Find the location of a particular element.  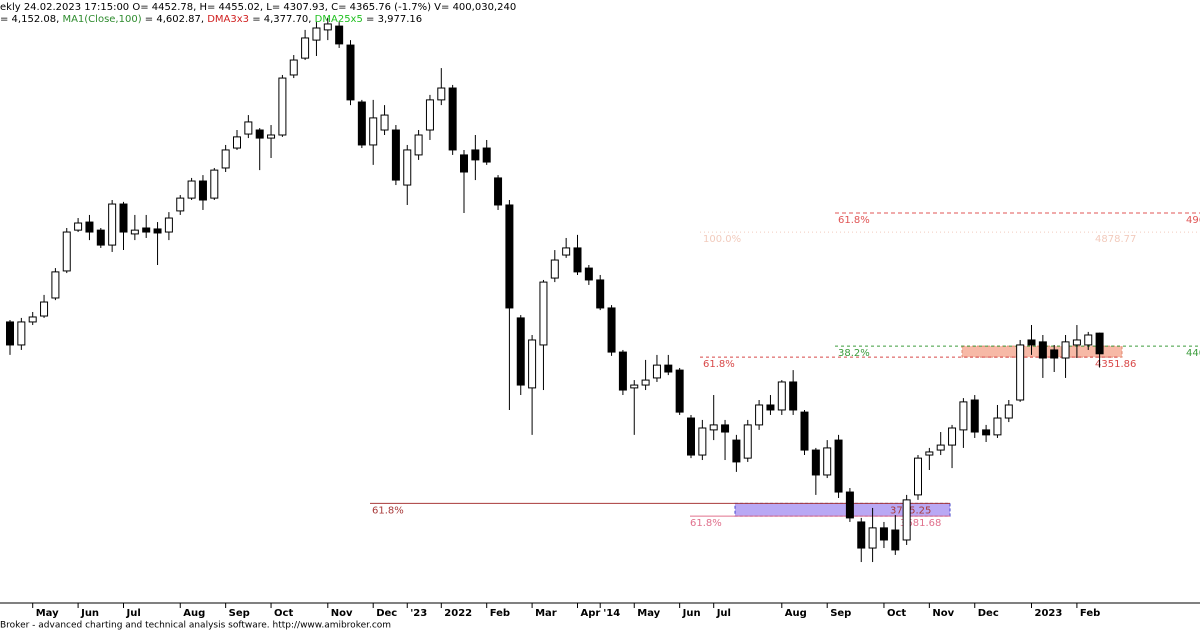

x-tick-label: Jun is located at coordinates (691, 613).